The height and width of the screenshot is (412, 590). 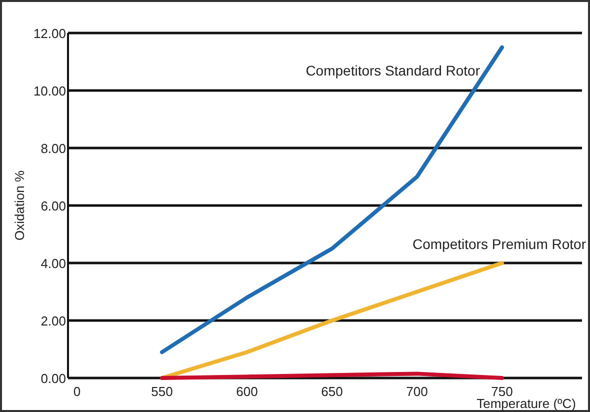 What do you see at coordinates (417, 391) in the screenshot?
I see `x-tick-label: 700` at bounding box center [417, 391].